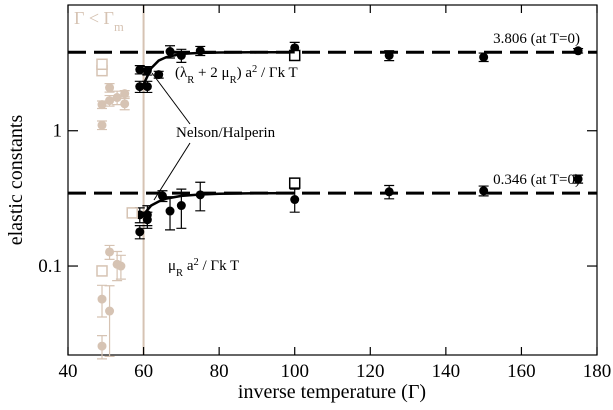 The width and height of the screenshot is (613, 410). What do you see at coordinates (370, 371) in the screenshot?
I see `x-tick-label: 120` at bounding box center [370, 371].